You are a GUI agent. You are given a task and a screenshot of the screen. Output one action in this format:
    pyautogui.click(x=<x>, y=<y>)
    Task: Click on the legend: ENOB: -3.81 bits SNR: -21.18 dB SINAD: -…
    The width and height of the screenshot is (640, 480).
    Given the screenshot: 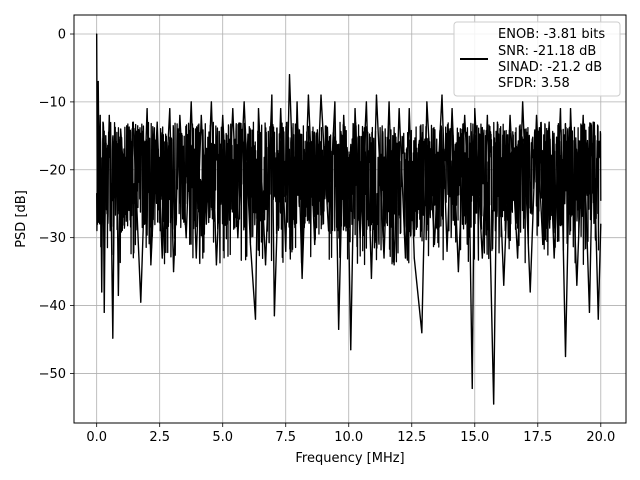 What is the action you would take?
    pyautogui.click(x=537, y=59)
    